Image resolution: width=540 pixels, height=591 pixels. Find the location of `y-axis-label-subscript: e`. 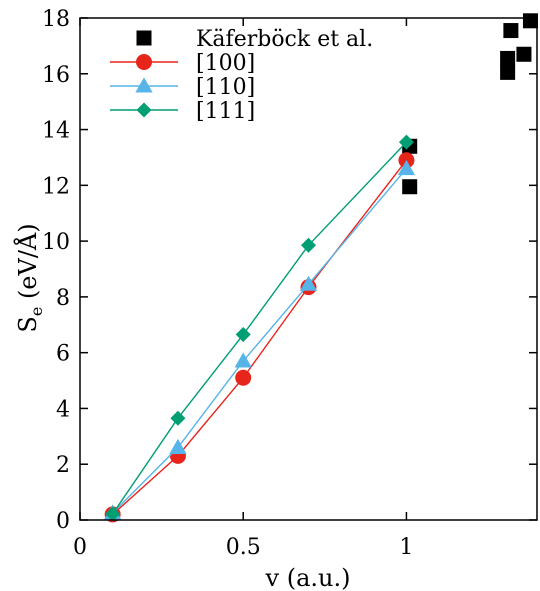

y-axis-label-subscript: e is located at coordinates (36, 311).